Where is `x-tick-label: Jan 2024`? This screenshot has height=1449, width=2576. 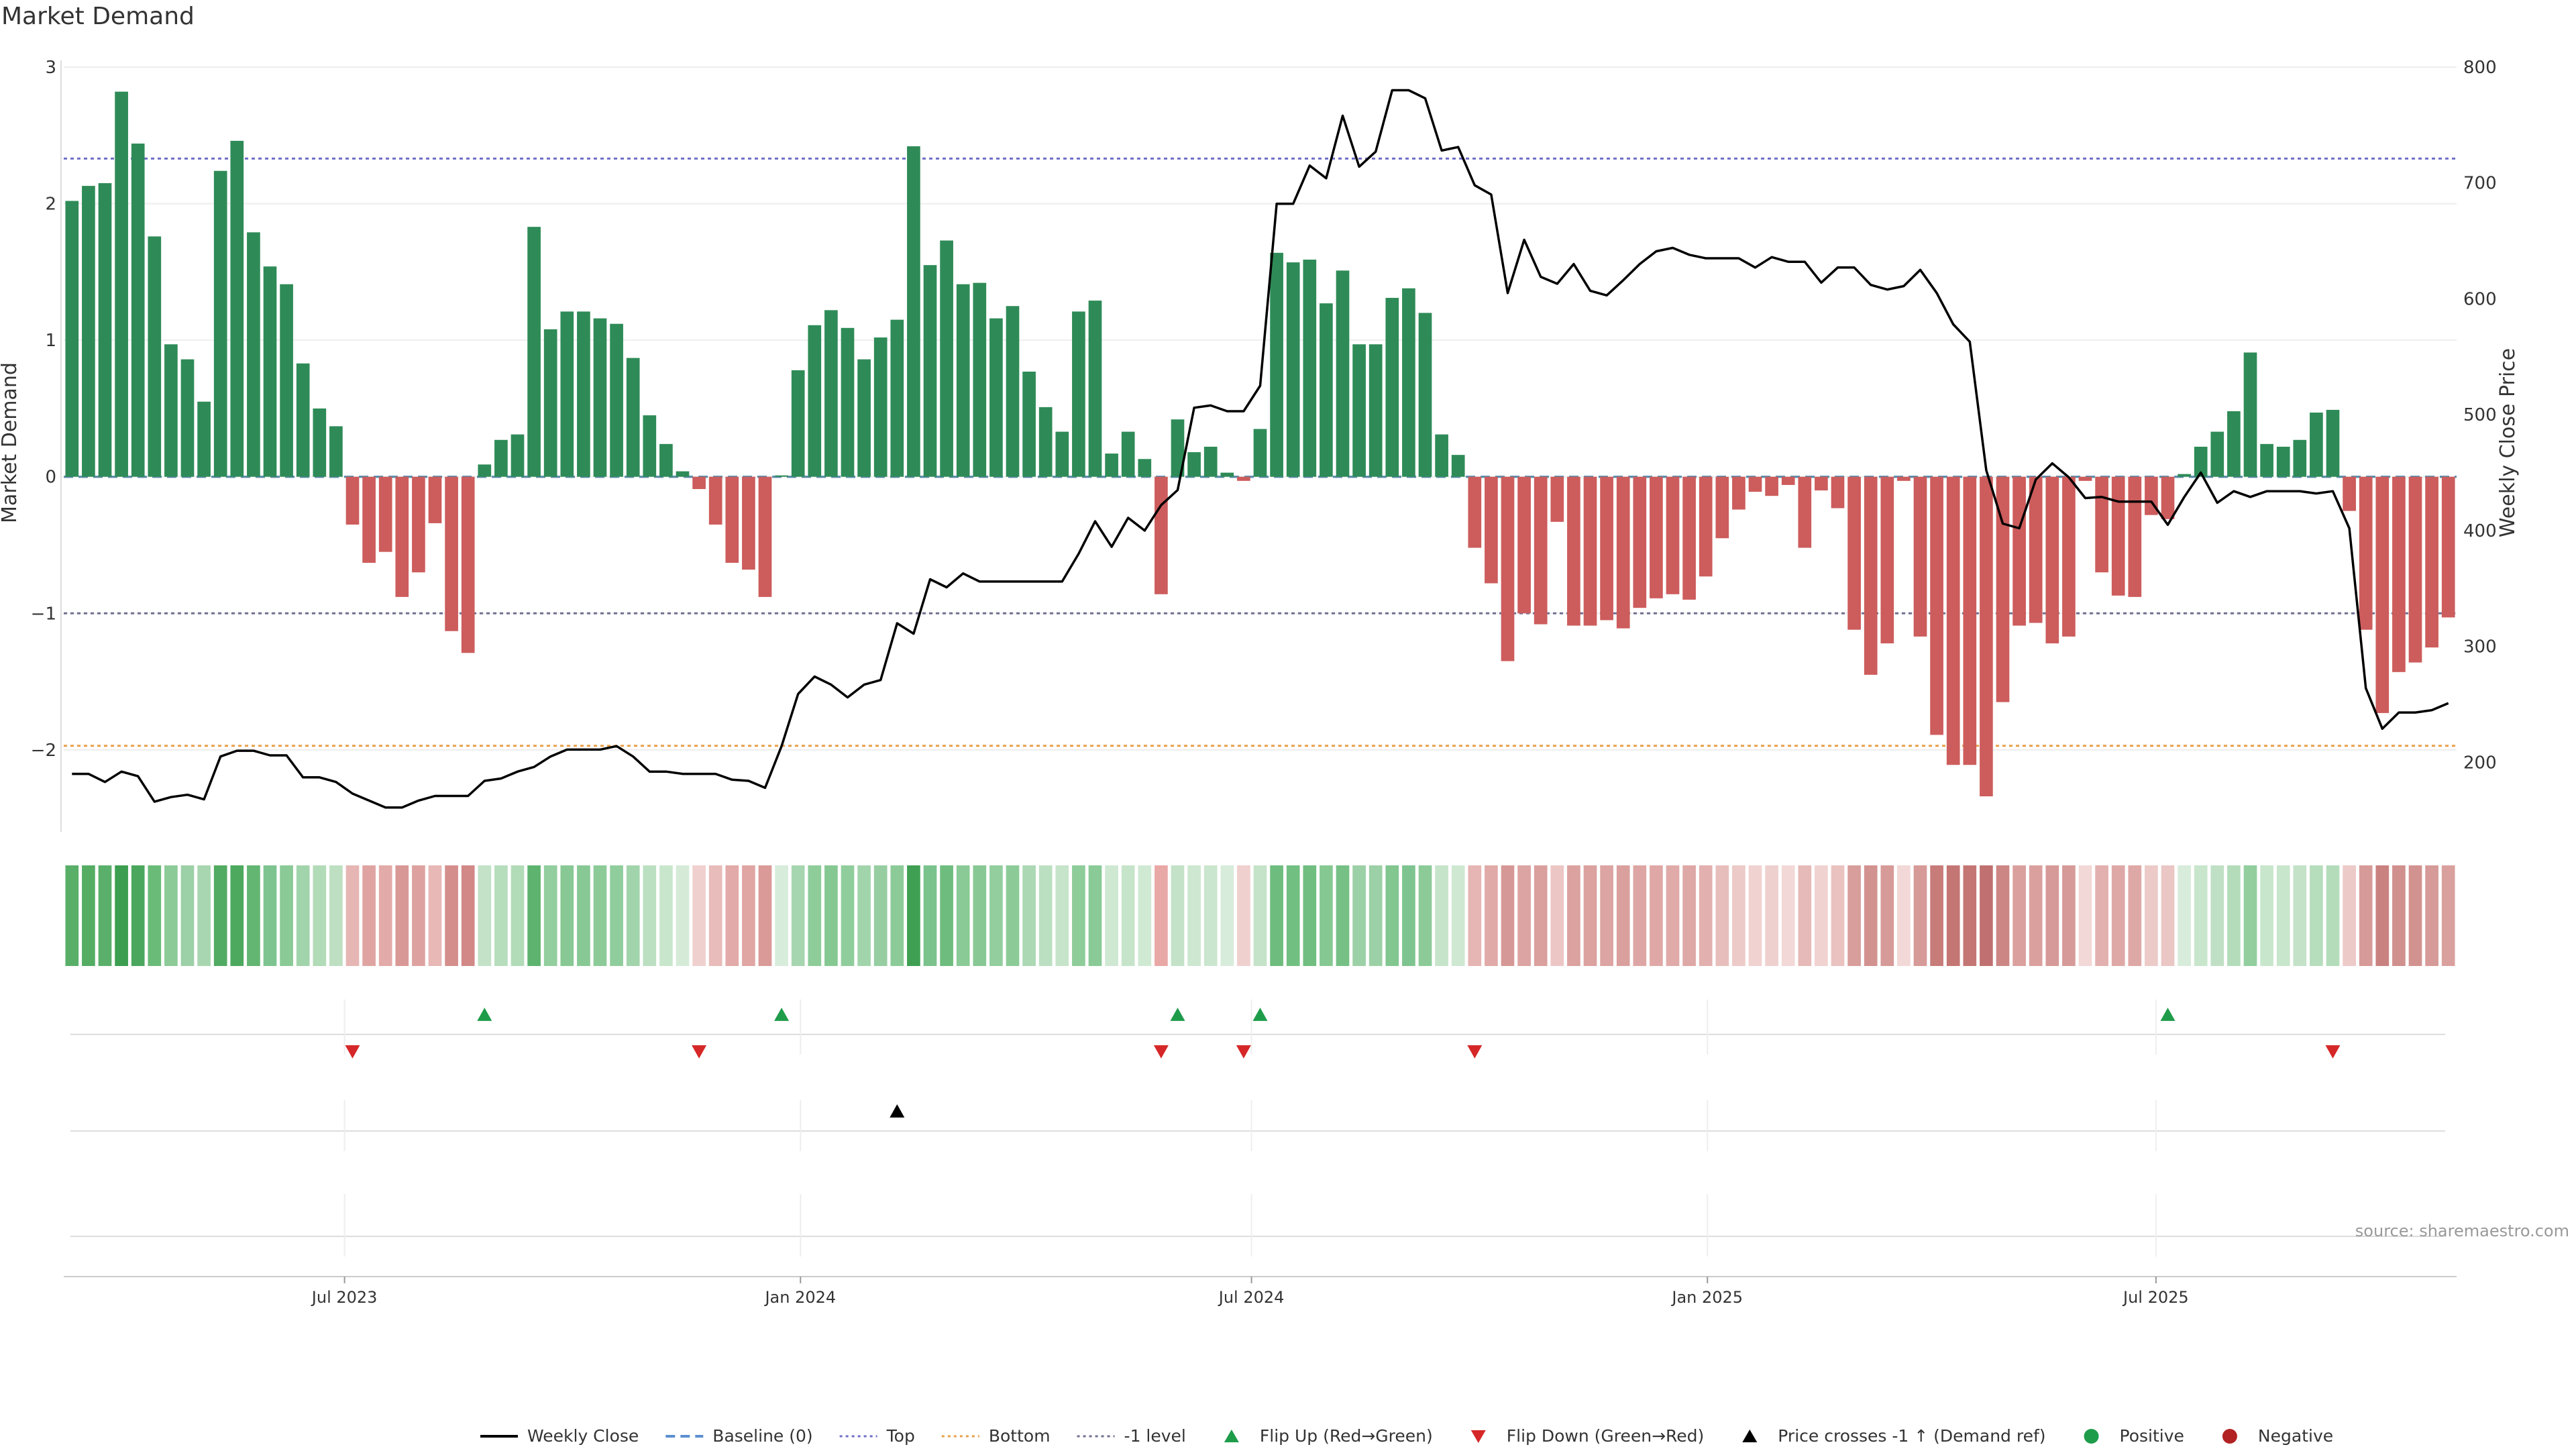 x-tick-label: Jan 2024 is located at coordinates (799, 1297).